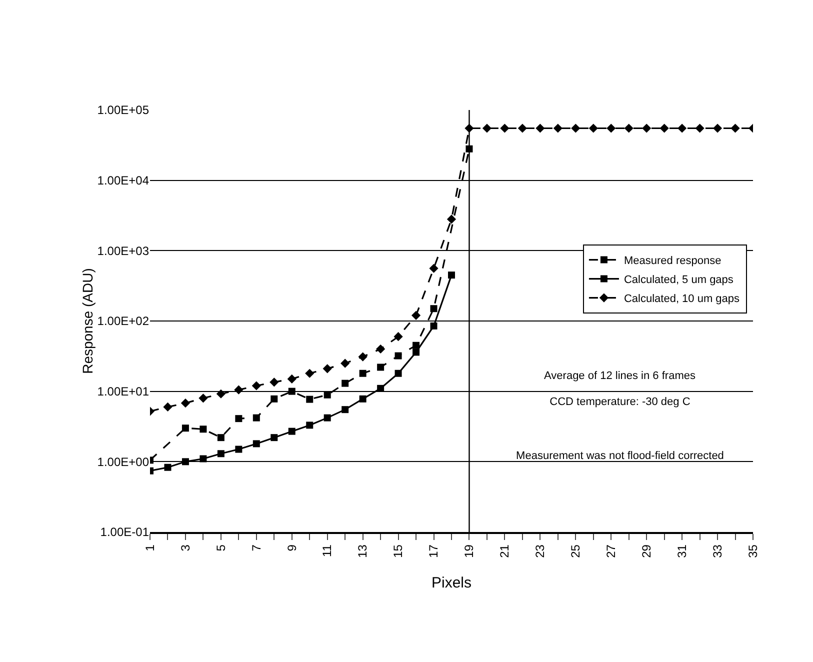  I want to click on annotation: CCD temperature: -30 deg C, so click(620, 402).